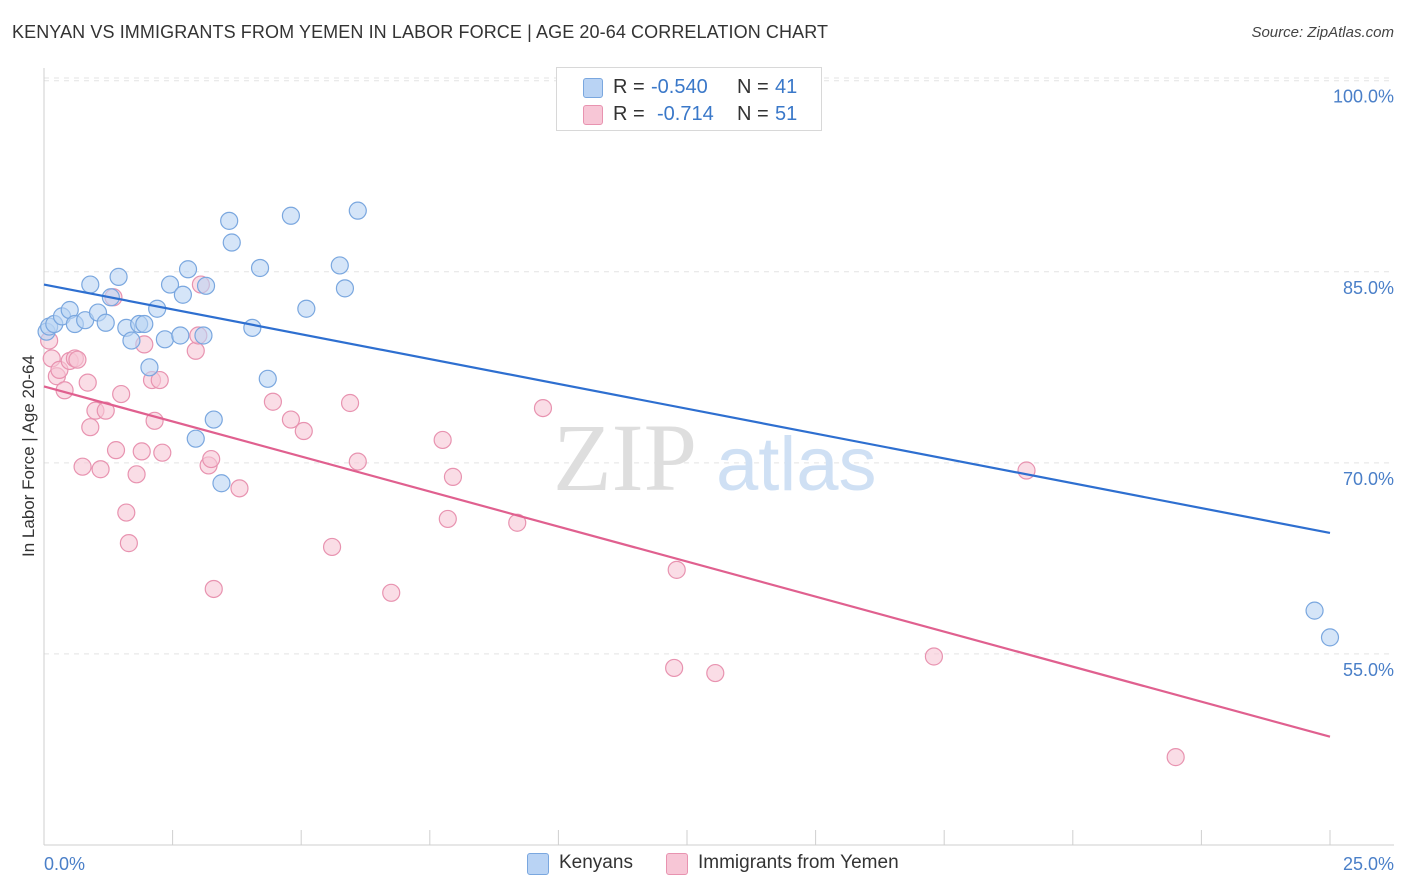  I want to click on x-tick-marks, so click(687, 837).